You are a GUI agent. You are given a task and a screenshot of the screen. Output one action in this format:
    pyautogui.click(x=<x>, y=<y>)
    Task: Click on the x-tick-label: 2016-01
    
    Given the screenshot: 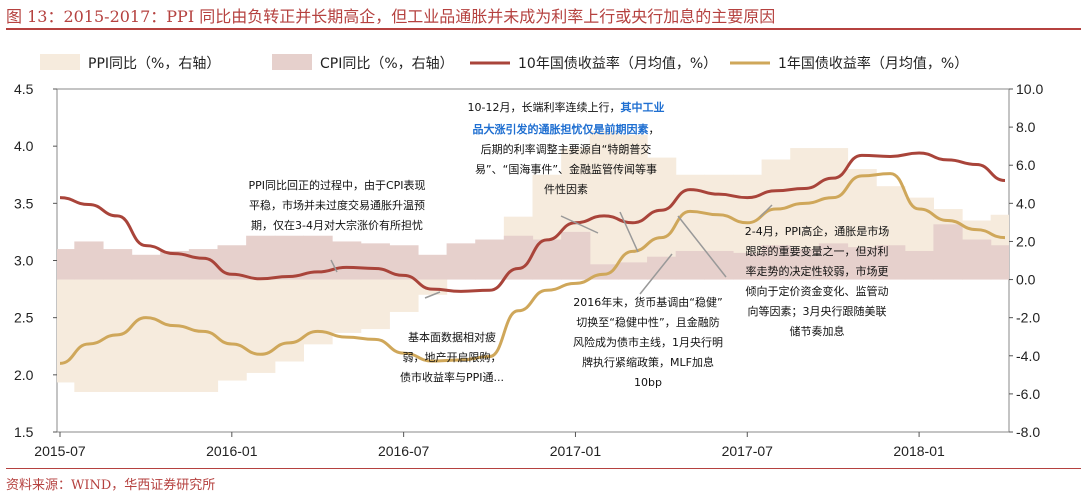 What is the action you would take?
    pyautogui.click(x=232, y=451)
    